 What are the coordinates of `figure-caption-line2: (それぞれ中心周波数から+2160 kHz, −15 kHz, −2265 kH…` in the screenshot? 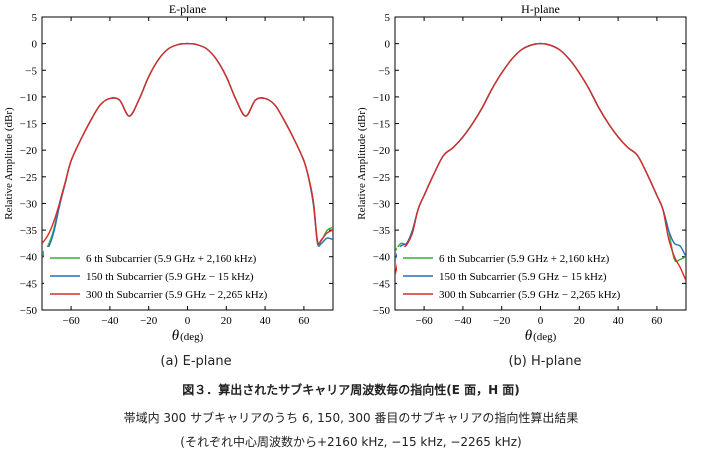 It's located at (351, 442).